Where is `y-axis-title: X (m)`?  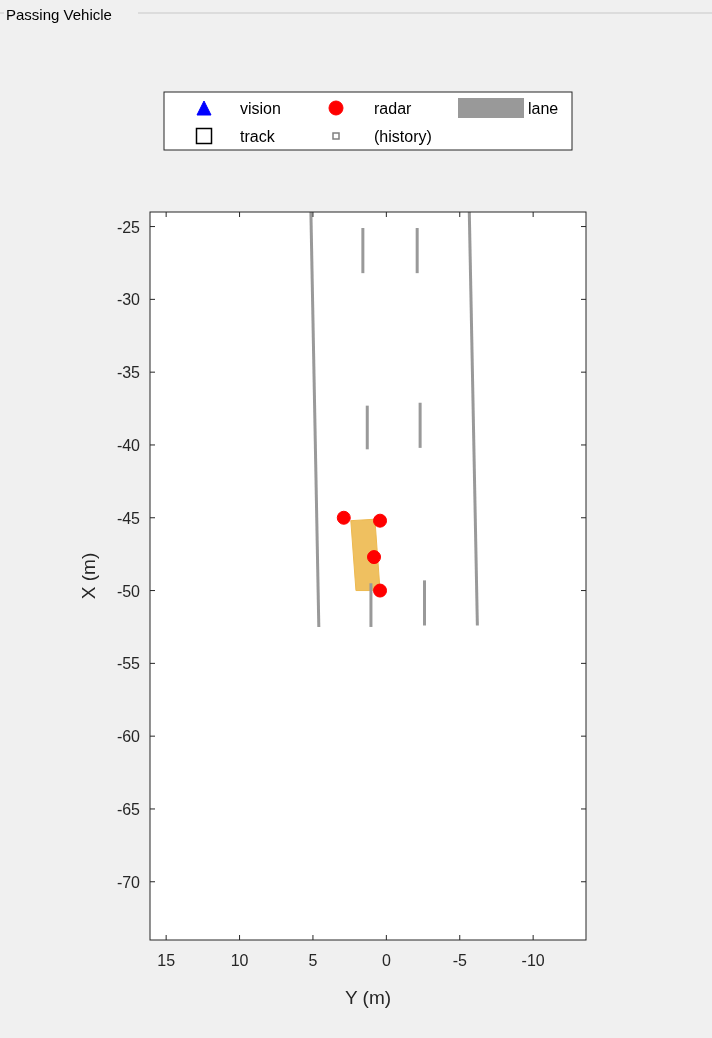
y-axis-title: X (m) is located at coordinates (88, 576).